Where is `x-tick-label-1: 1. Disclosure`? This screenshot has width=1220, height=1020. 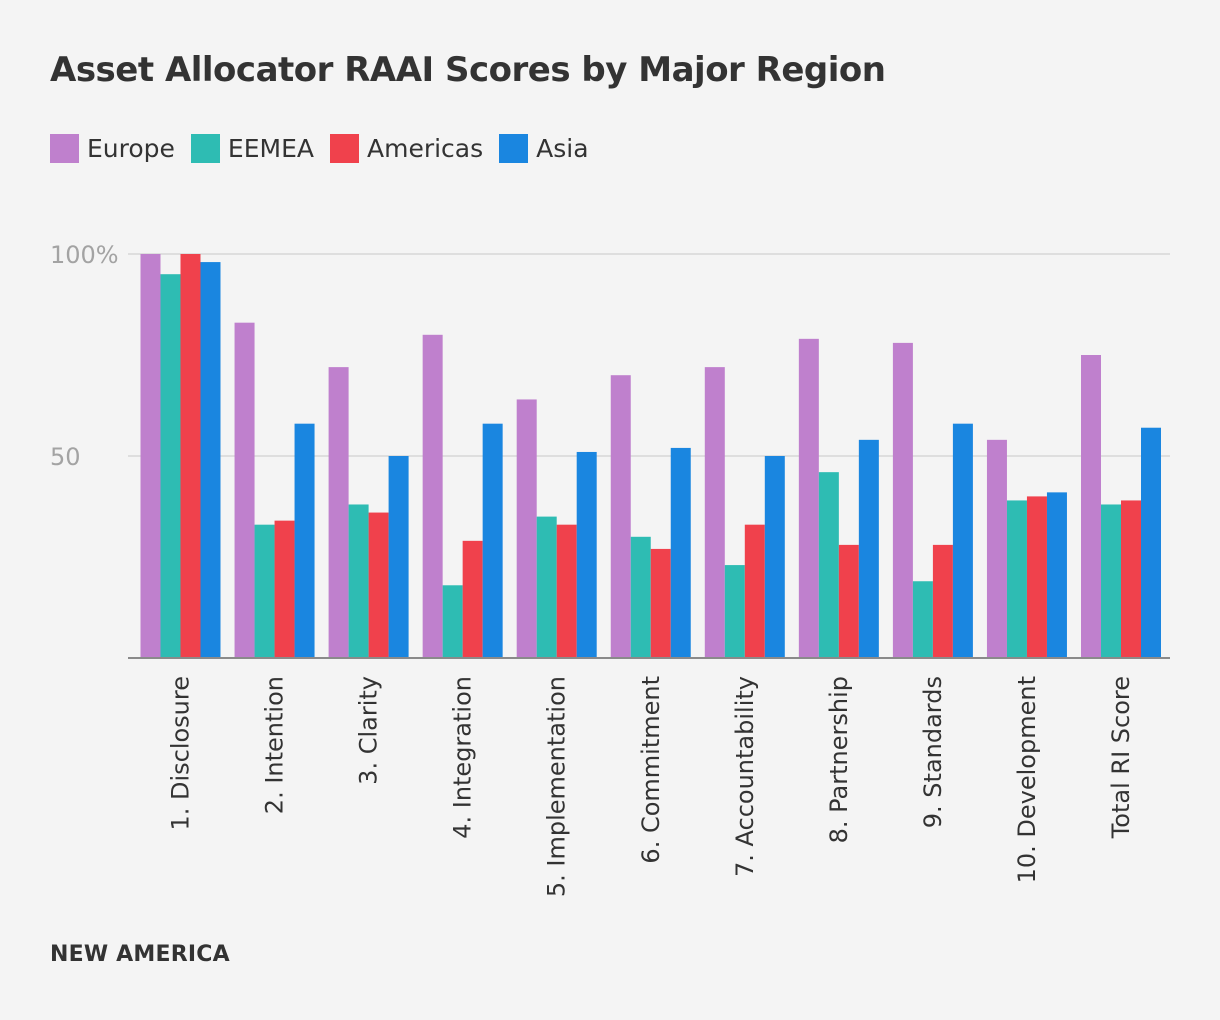
x-tick-label-1: 1. Disclosure is located at coordinates (181, 753).